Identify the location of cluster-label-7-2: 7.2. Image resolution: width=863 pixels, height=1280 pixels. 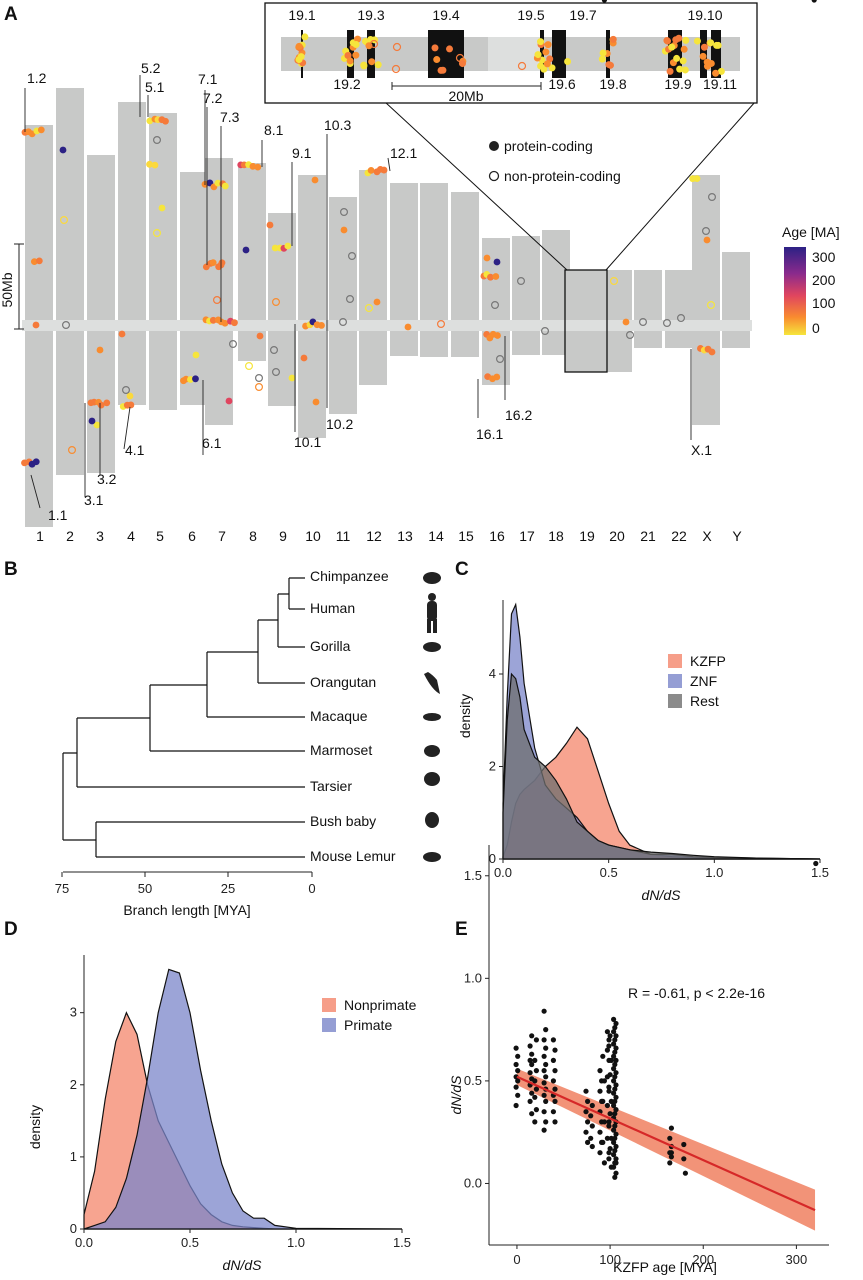
(213, 98).